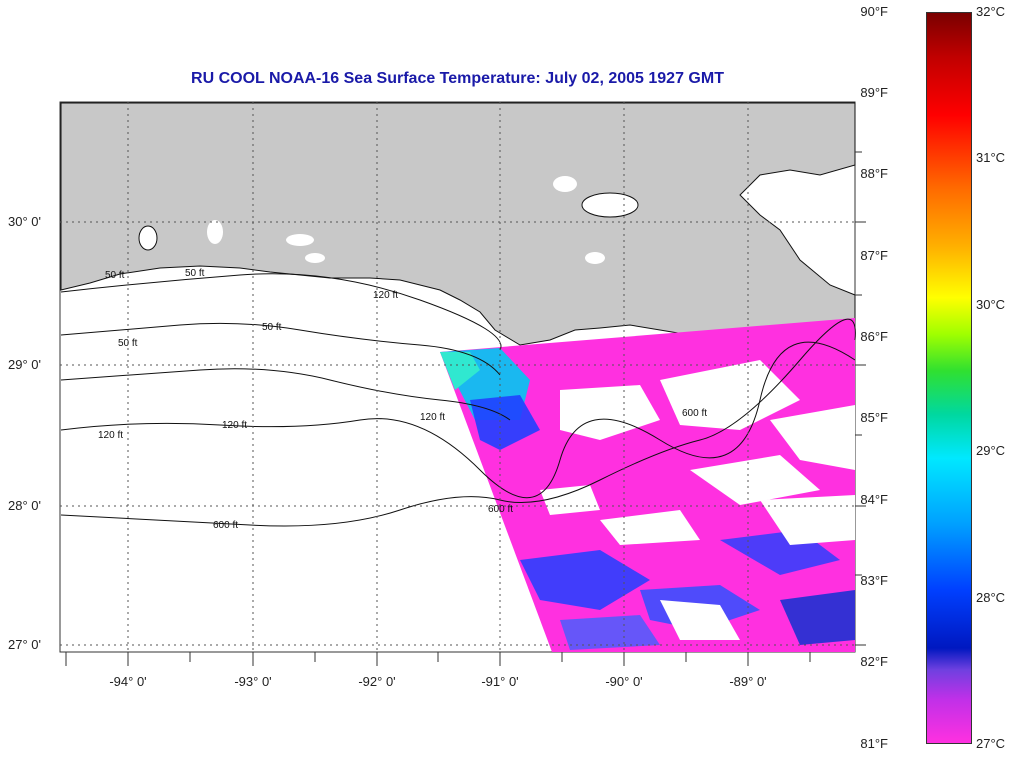 Image resolution: width=1024 pixels, height=761 pixels. I want to click on fahrenheit-label: 84°F, so click(874, 499).